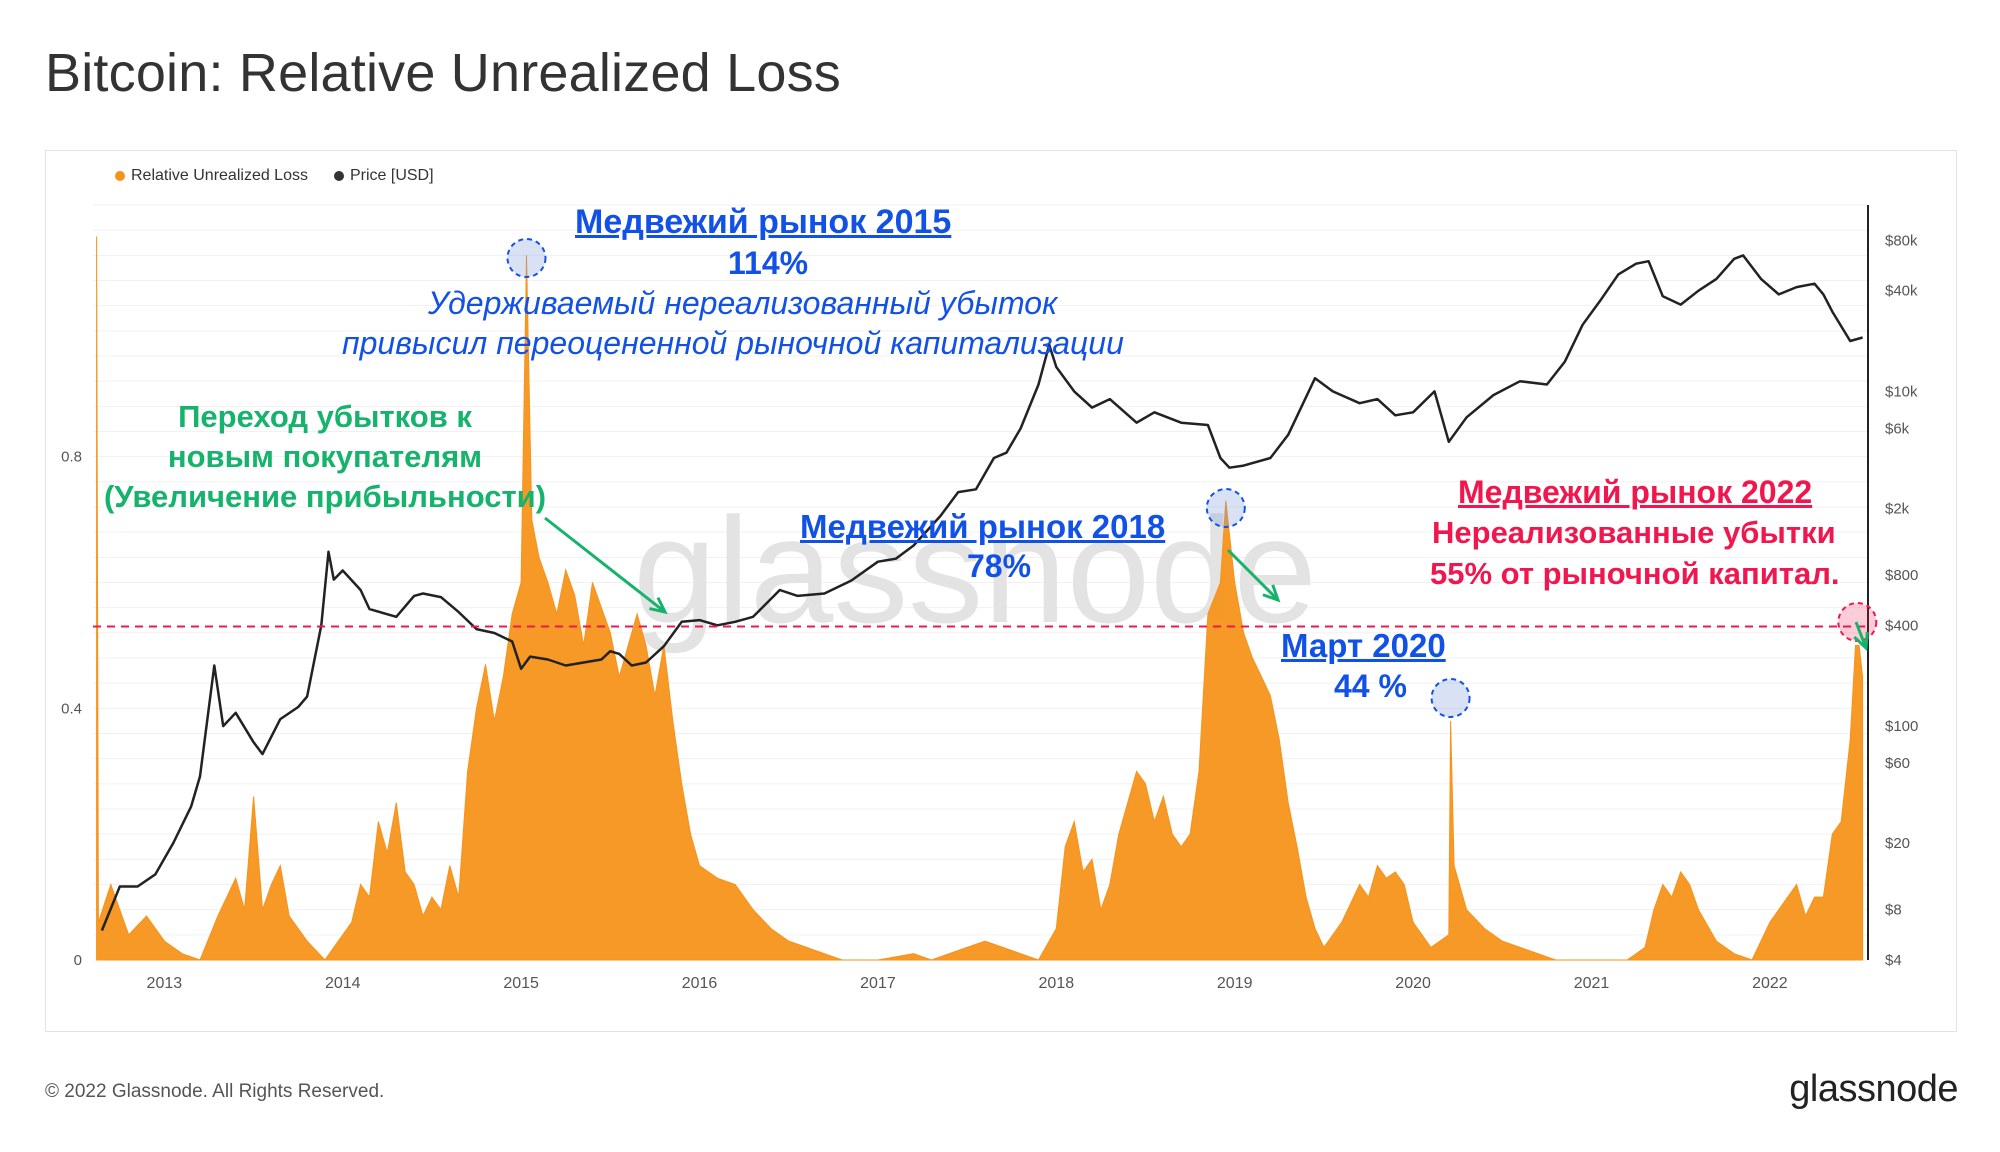 The image size is (2000, 1152). Describe the element at coordinates (605, 565) in the screenshot. I see `arrow-transfer` at that location.